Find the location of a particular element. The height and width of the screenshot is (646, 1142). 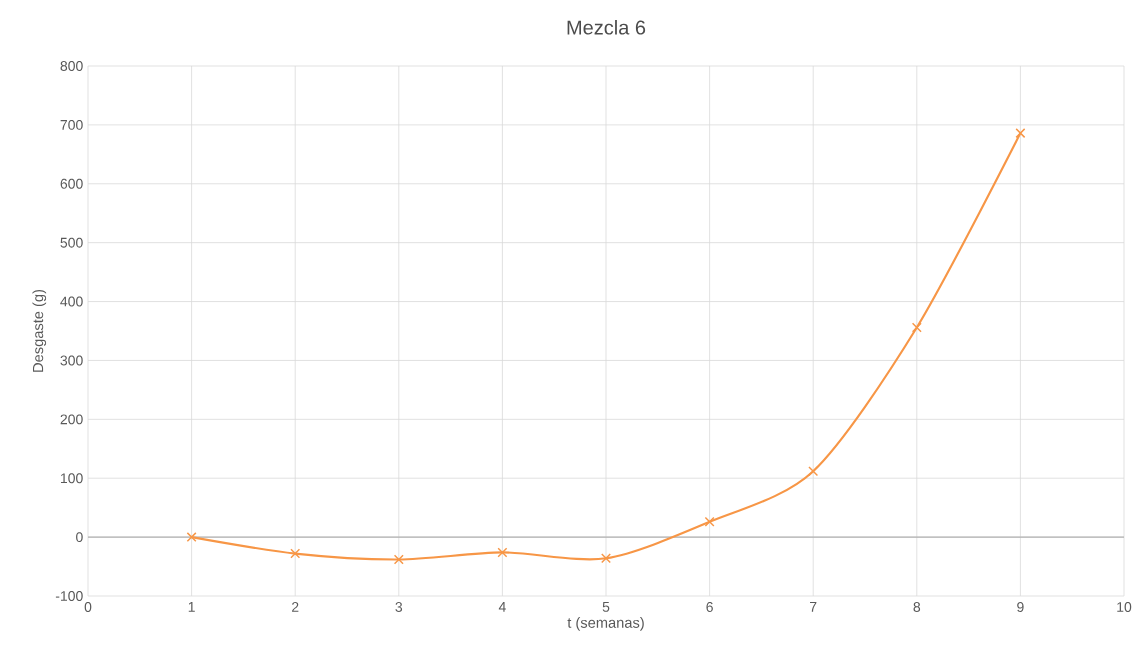

y-tick-label: 0 is located at coordinates (79, 537).